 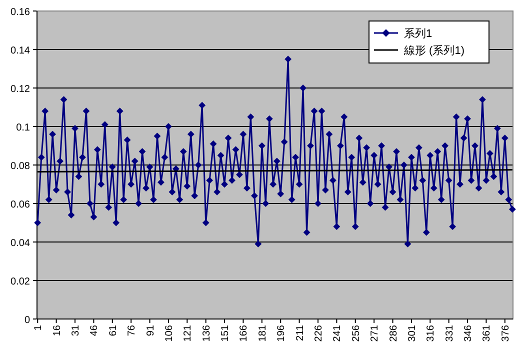 I want to click on x-tick-label: 121, so click(x=188, y=333).